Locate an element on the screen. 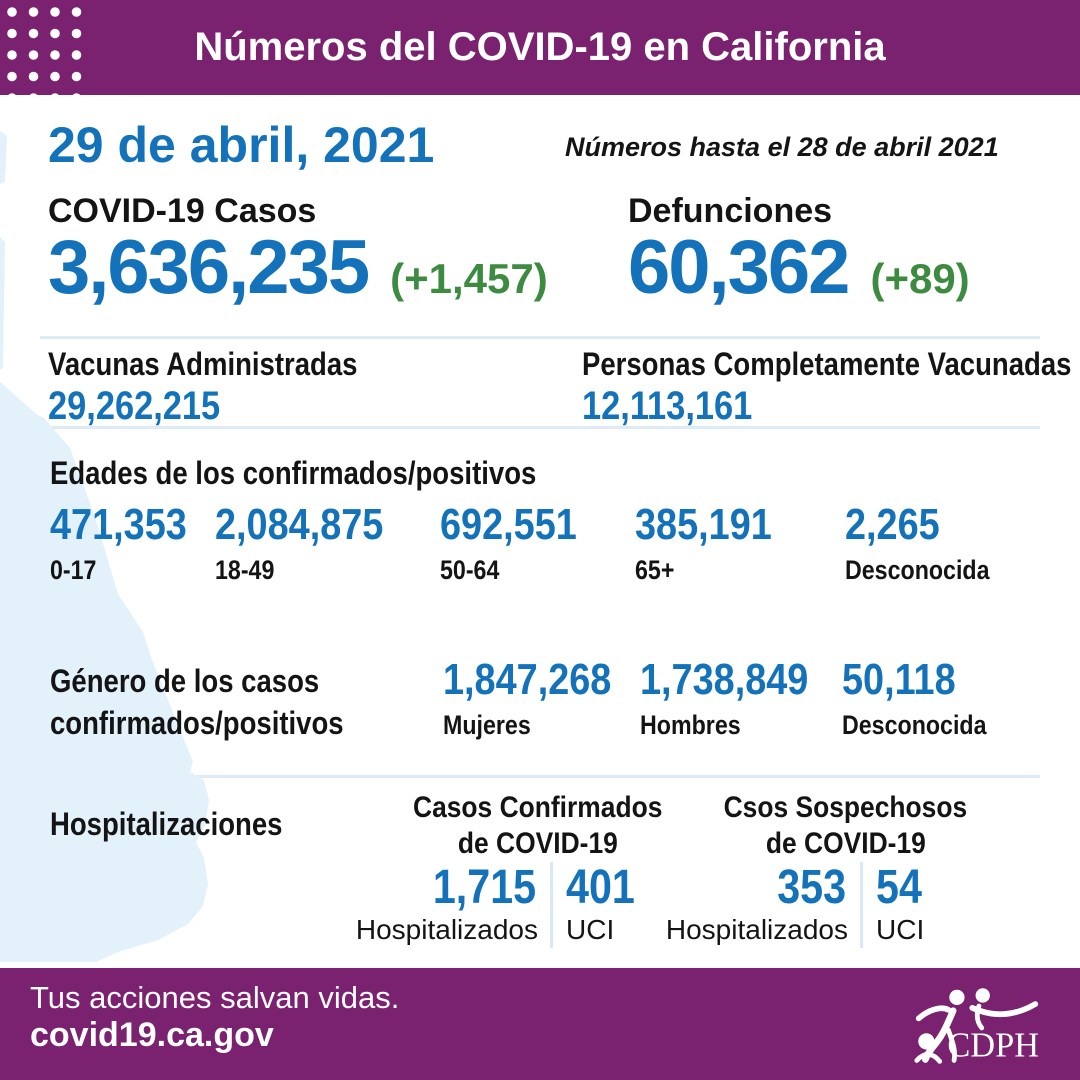 The image size is (1080, 1080). age-group-label: Desconocida is located at coordinates (917, 570).